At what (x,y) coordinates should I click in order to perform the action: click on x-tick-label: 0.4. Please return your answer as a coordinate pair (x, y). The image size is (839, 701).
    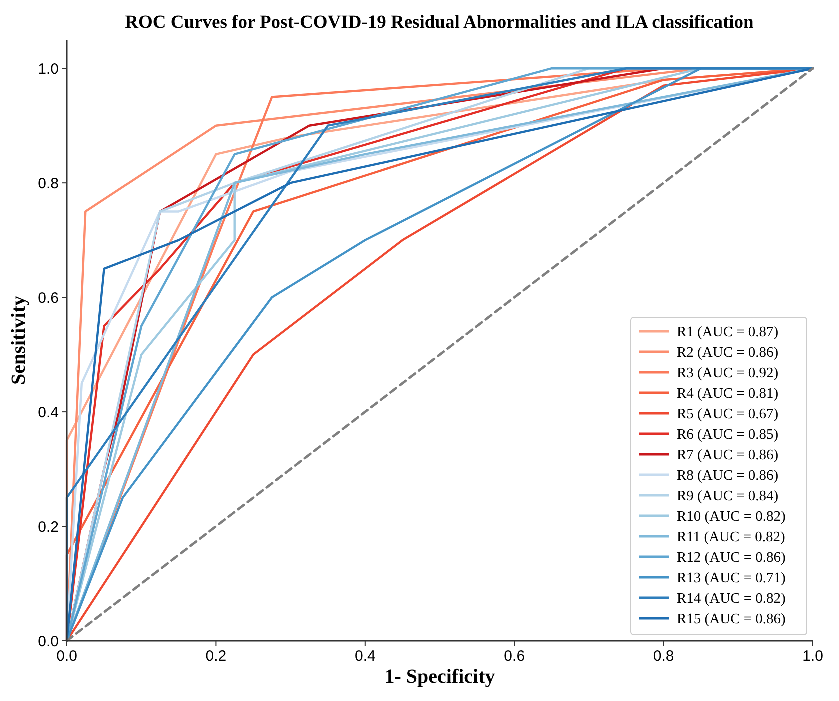
    Looking at the image, I should click on (365, 656).